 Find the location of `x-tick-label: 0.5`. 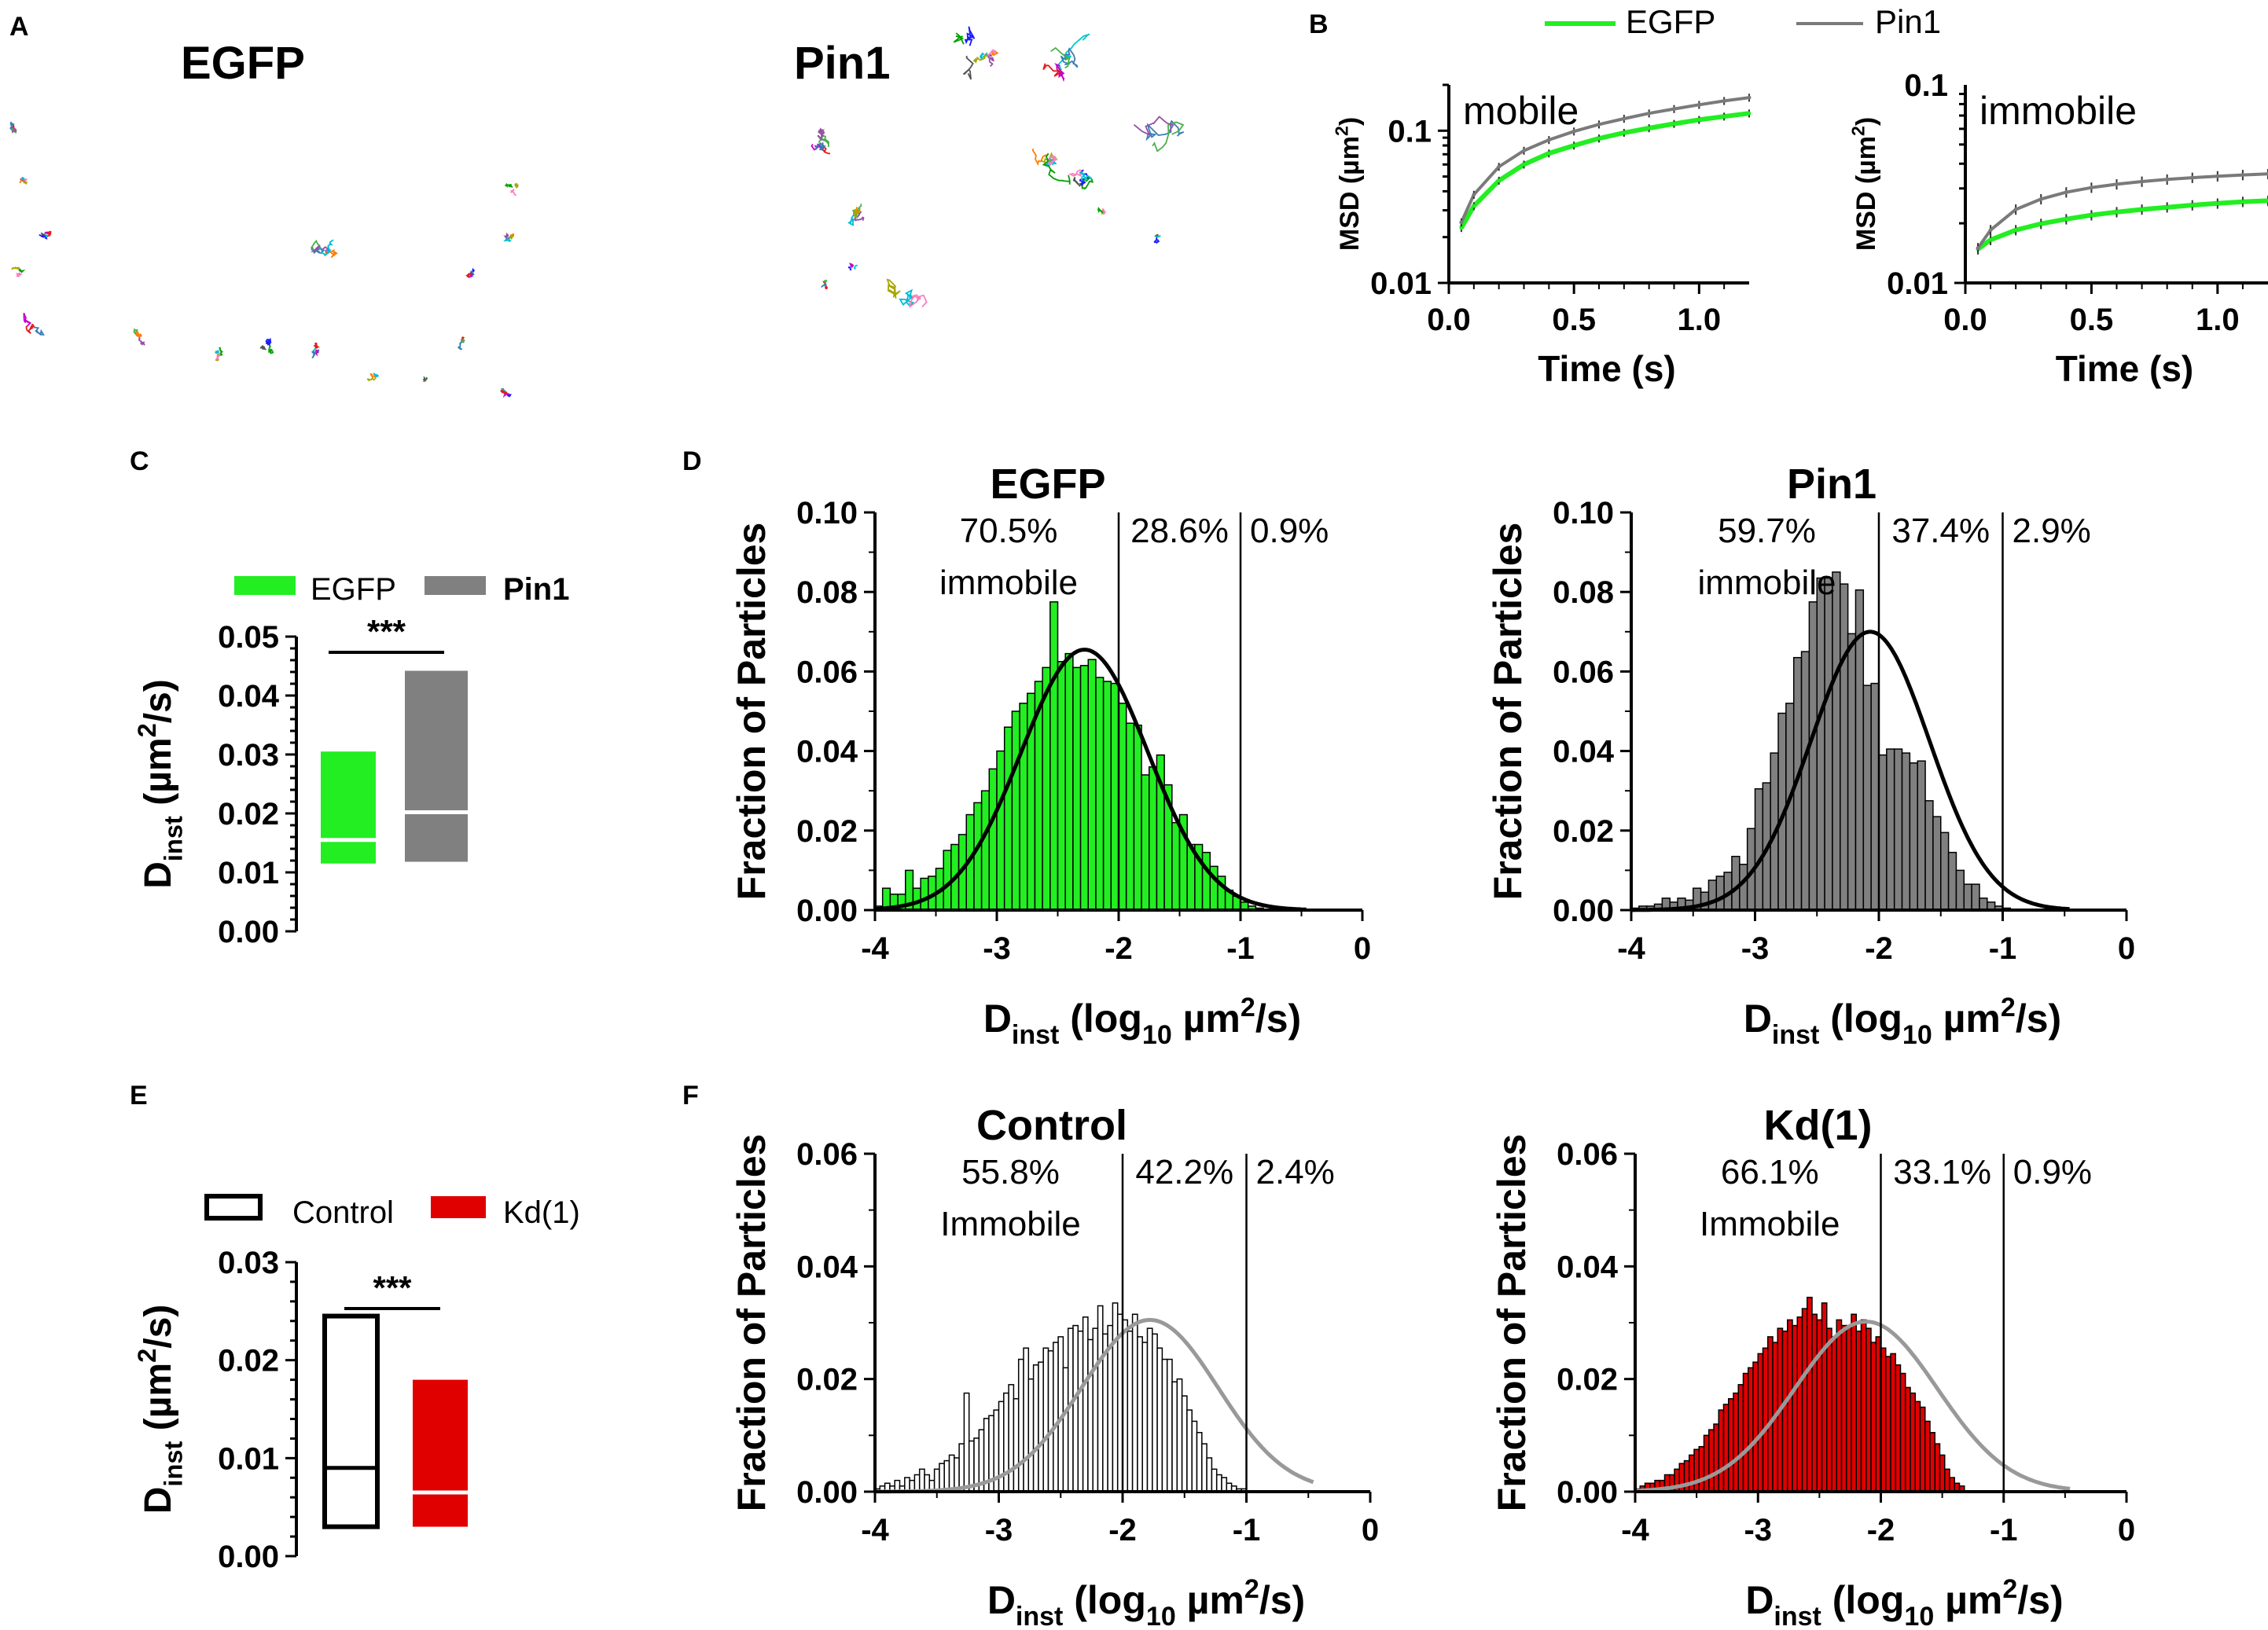

x-tick-label: 0.5 is located at coordinates (1574, 320).